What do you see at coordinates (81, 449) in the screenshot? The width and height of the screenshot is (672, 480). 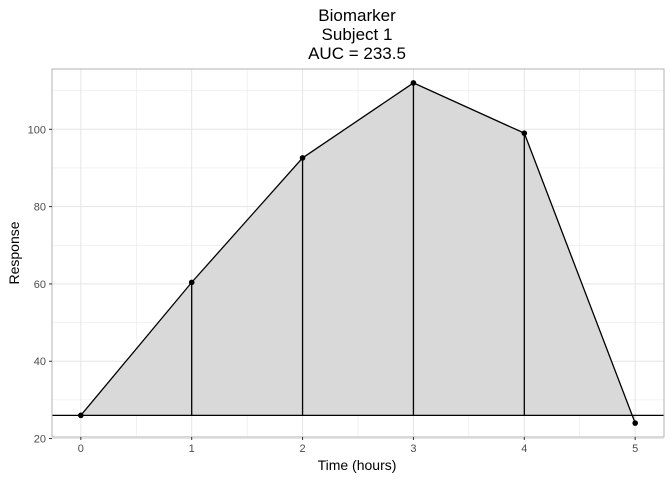 I see `x-tick-label: 0` at bounding box center [81, 449].